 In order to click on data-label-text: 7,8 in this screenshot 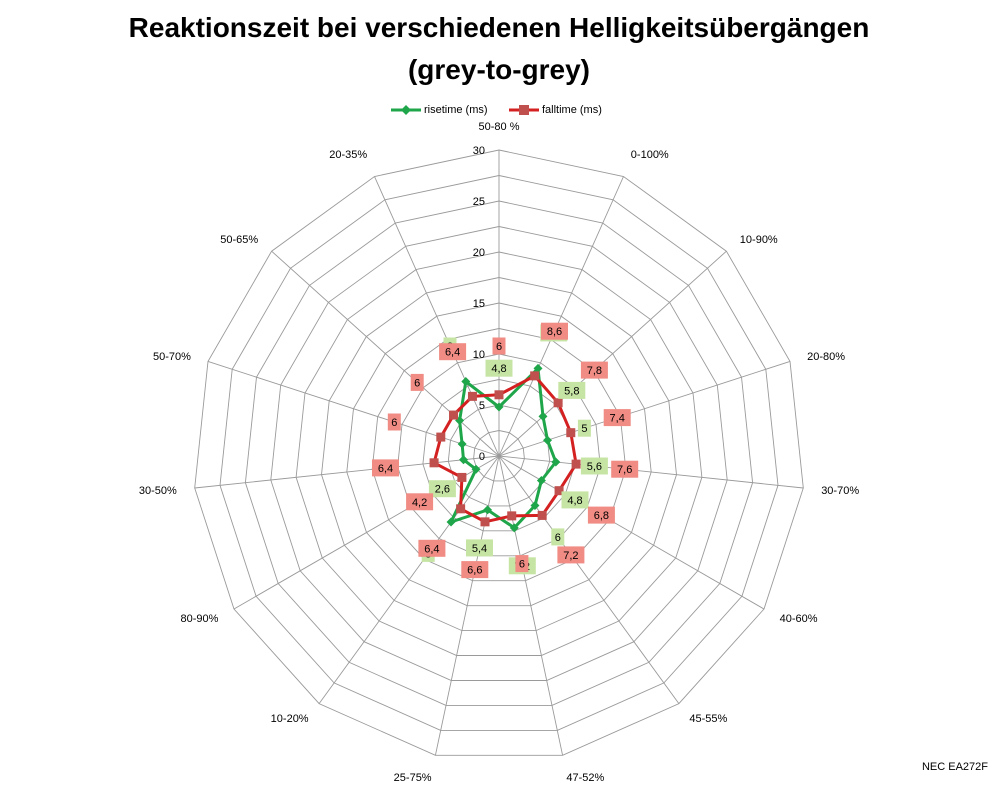, I will do `click(594, 371)`.